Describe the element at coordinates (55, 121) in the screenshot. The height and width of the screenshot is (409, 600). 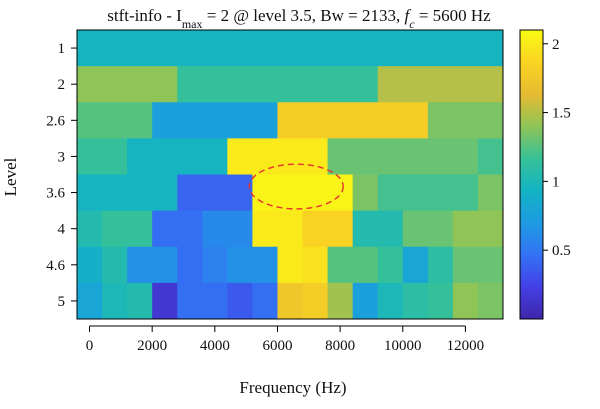
I see `y-tick-label-2_6: 2.6` at that location.